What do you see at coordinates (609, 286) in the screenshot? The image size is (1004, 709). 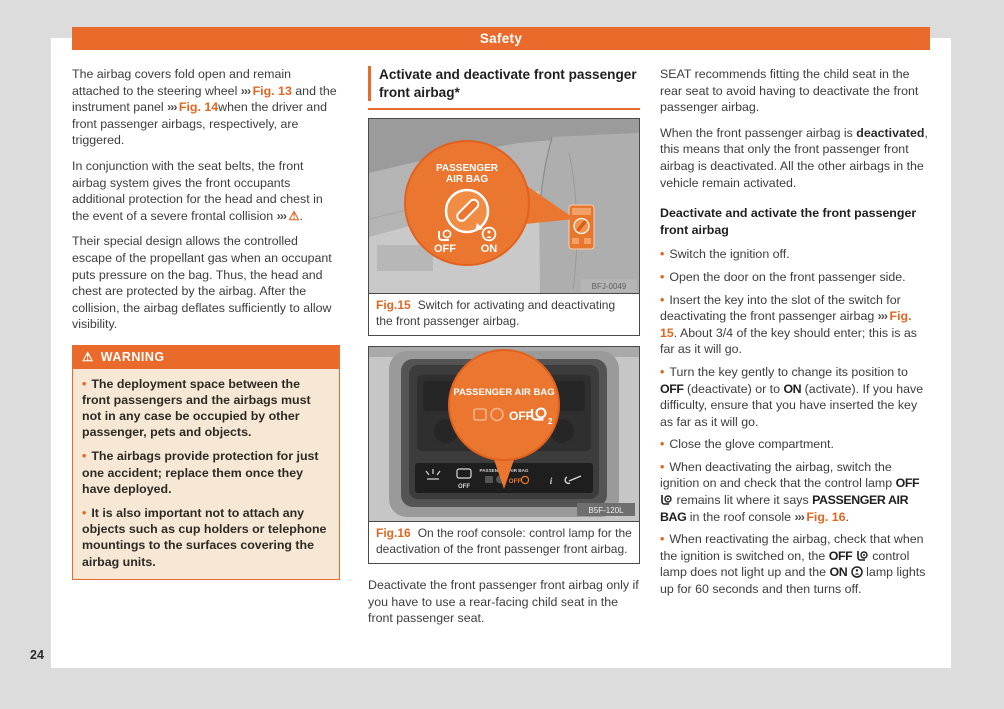 I see `figure-code: BFJ-0049` at bounding box center [609, 286].